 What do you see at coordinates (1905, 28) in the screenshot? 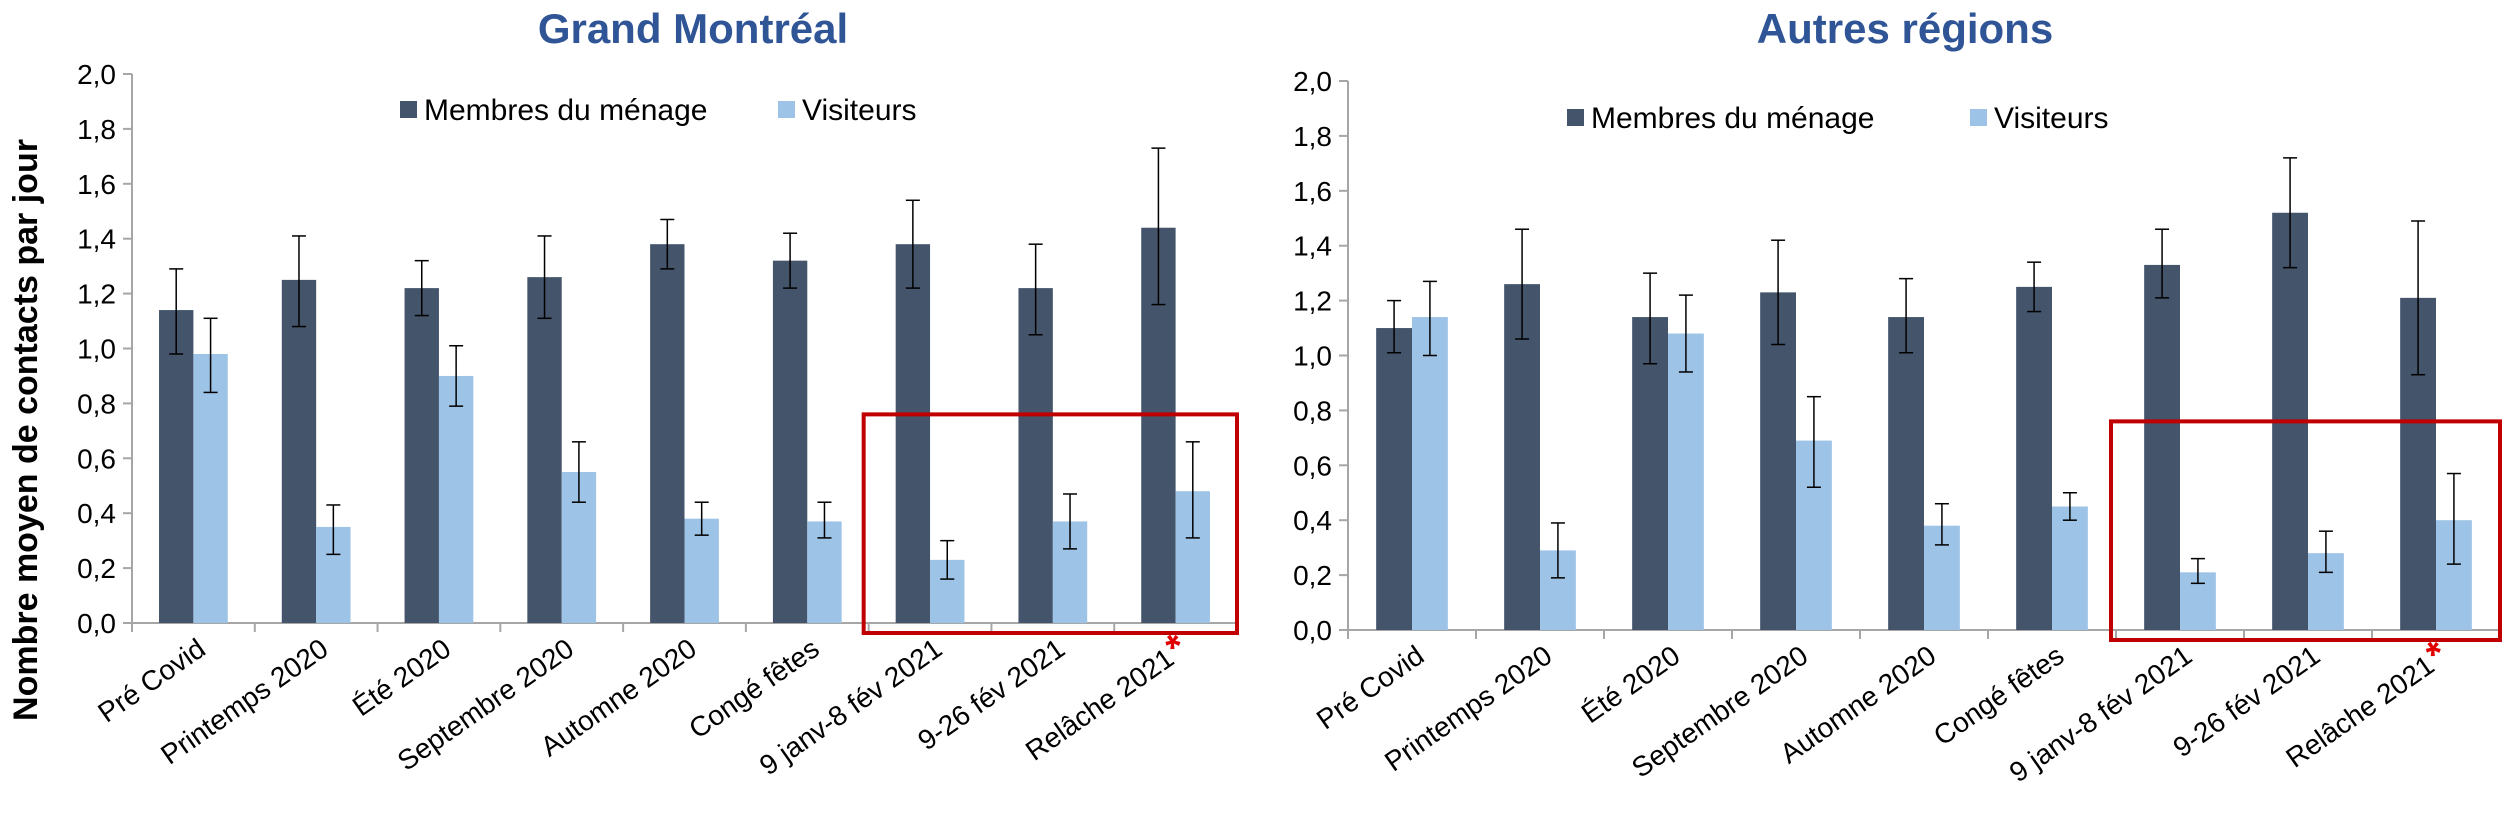
I see `chart-title: Autres régions` at bounding box center [1905, 28].